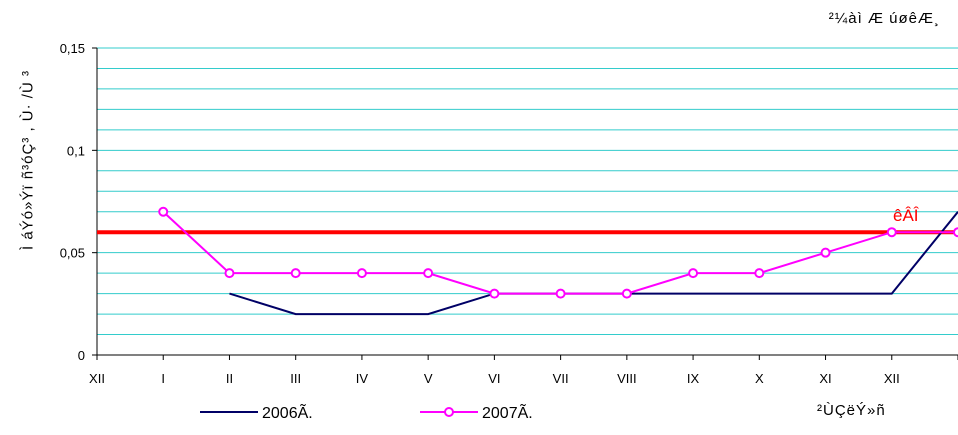  What do you see at coordinates (851, 410) in the screenshot?
I see `x-axis-unit-label: ²ÙÇëÝ»ñ` at bounding box center [851, 410].